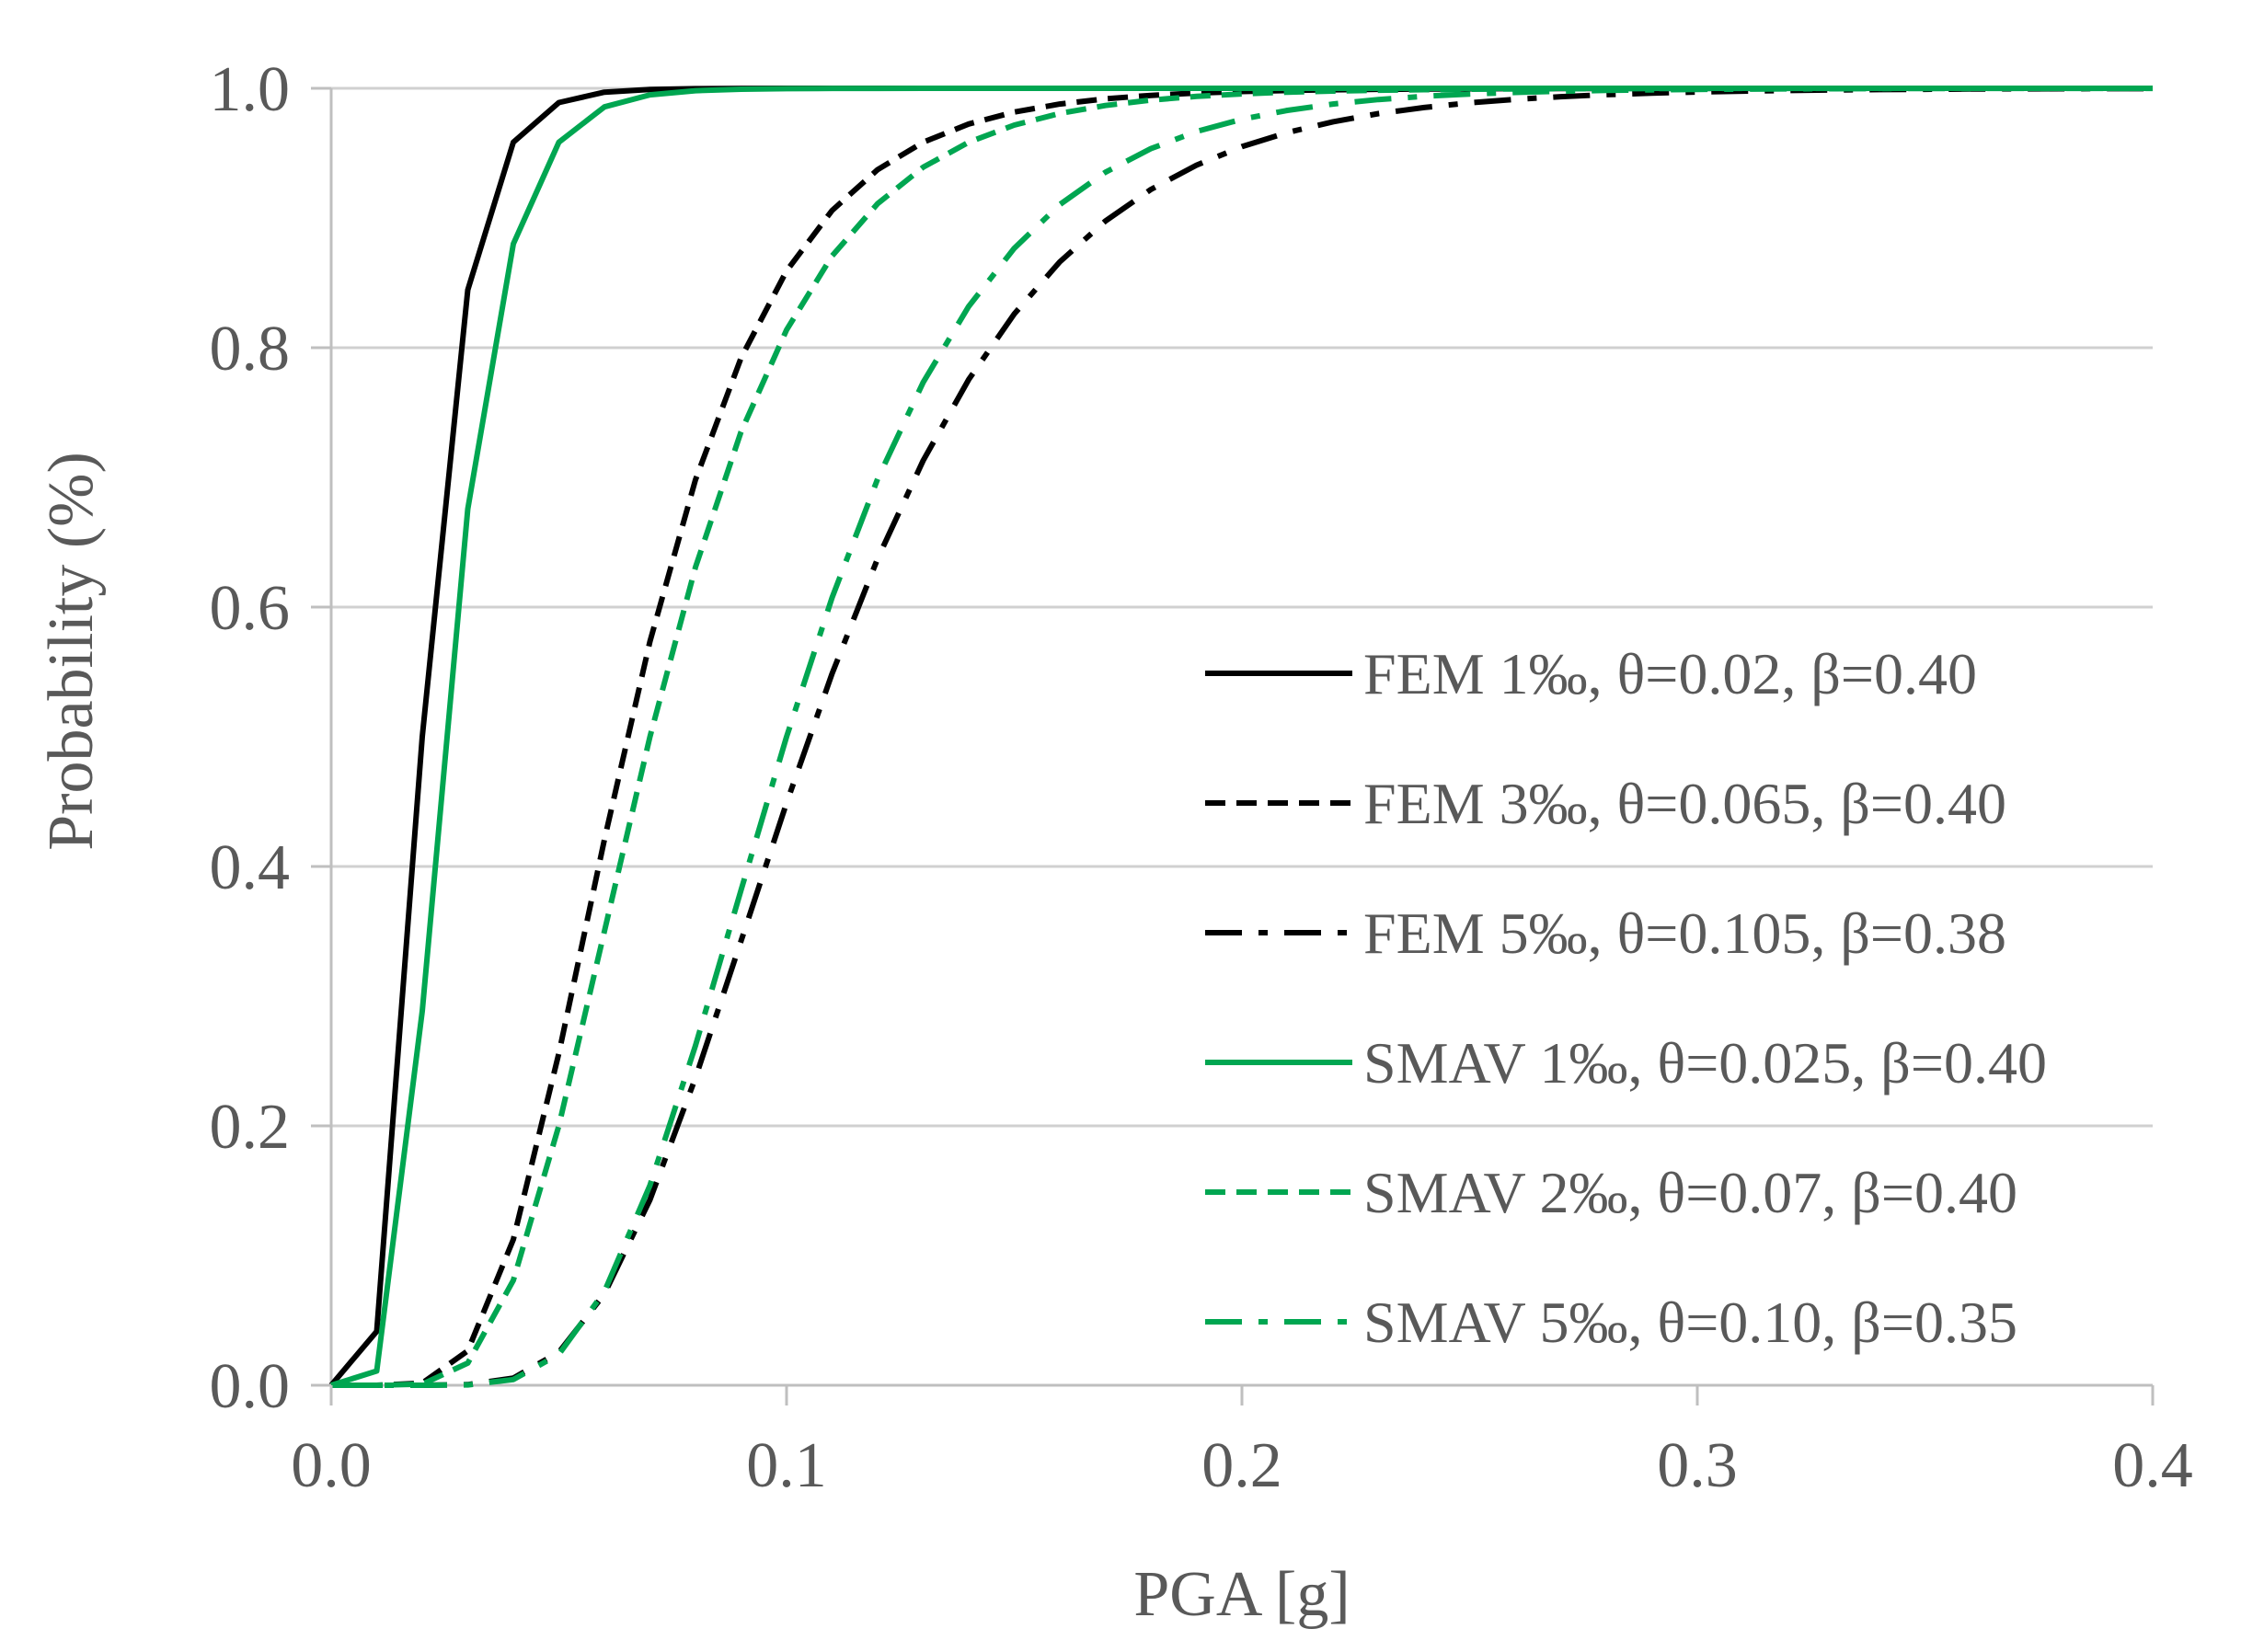  I want to click on legend-label: FEM 1‰, θ=0.02, β=0.40, so click(1670, 673).